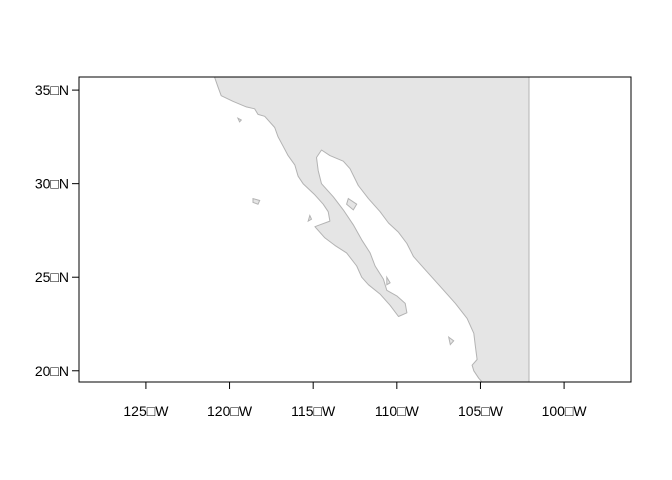 The image size is (672, 480). Describe the element at coordinates (52, 184) in the screenshot. I see `y-tick-label: 30□N` at that location.